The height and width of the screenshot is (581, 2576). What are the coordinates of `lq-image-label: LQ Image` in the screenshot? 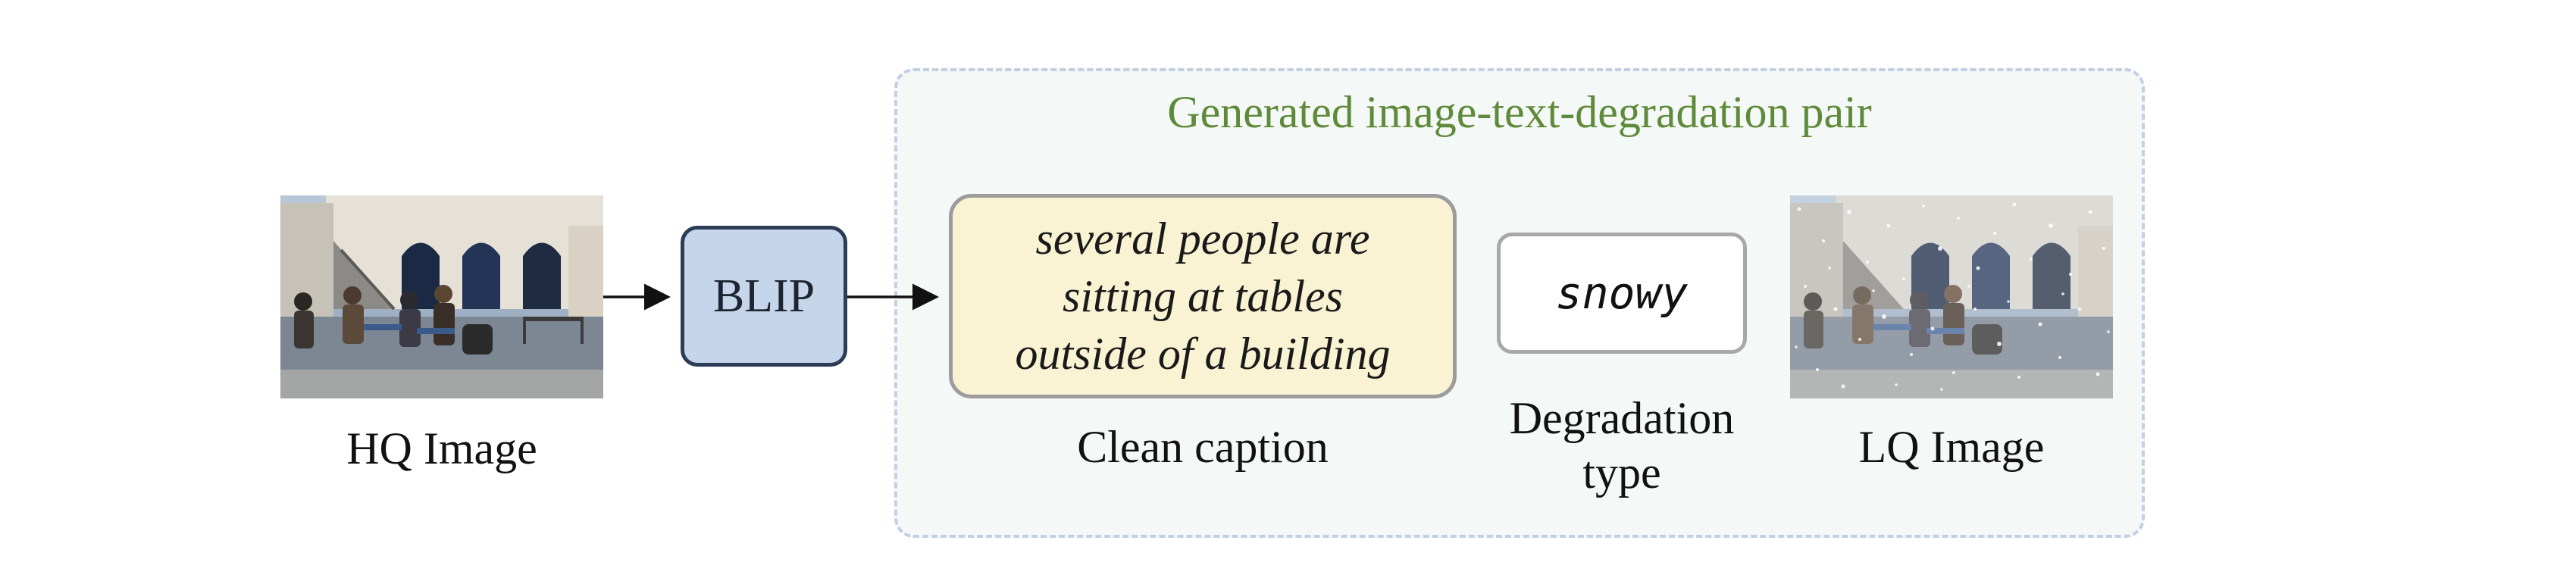 It's located at (1951, 447).